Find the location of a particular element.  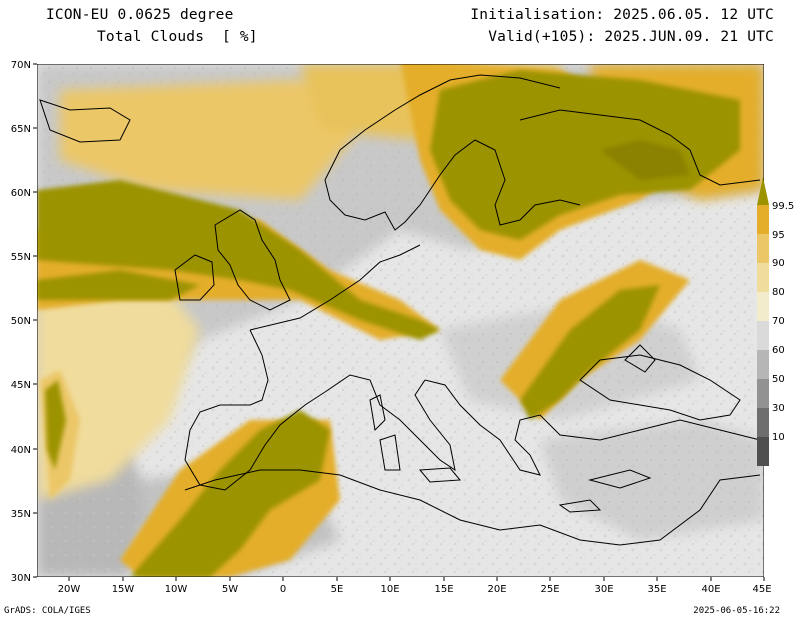

lat-label: 40N is located at coordinates (21, 450).